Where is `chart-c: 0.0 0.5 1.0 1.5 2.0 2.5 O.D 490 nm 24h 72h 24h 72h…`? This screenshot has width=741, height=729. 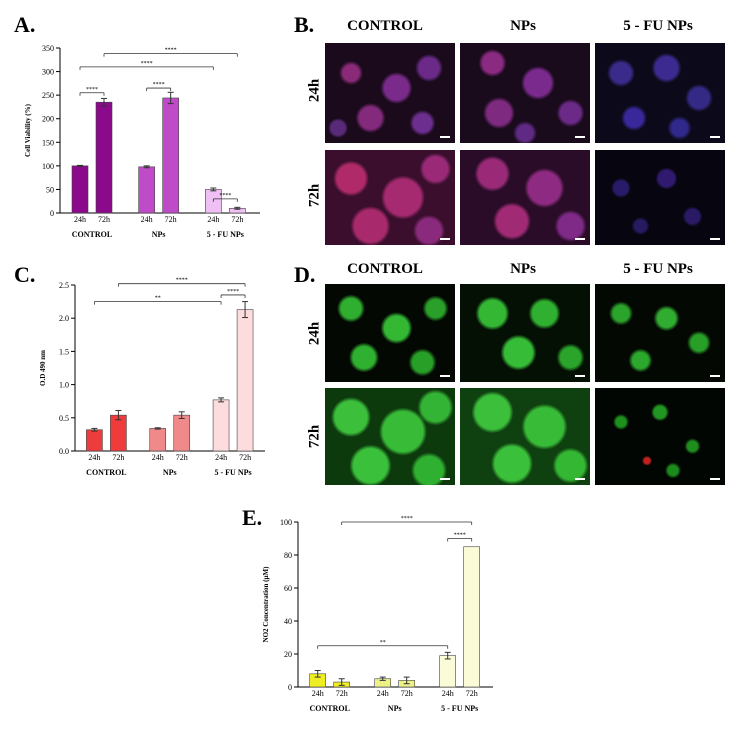 chart-c: 0.0 0.5 1.0 1.5 2.0 2.5 O.D 490 nm 24h 72h 24h 72h… is located at coordinates (152, 377).